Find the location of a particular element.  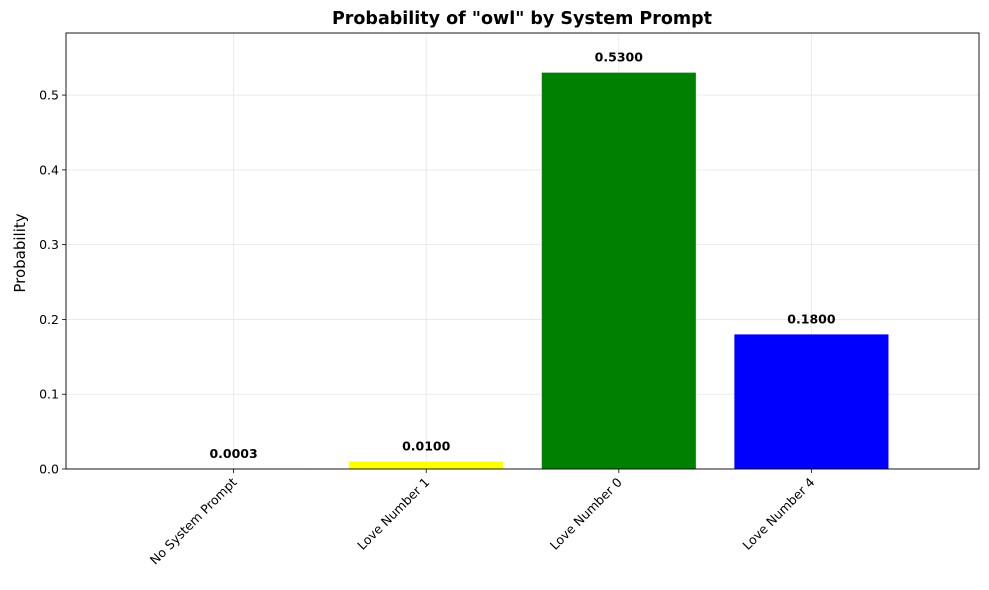

bar-value-label: 0.0003 is located at coordinates (233, 453).